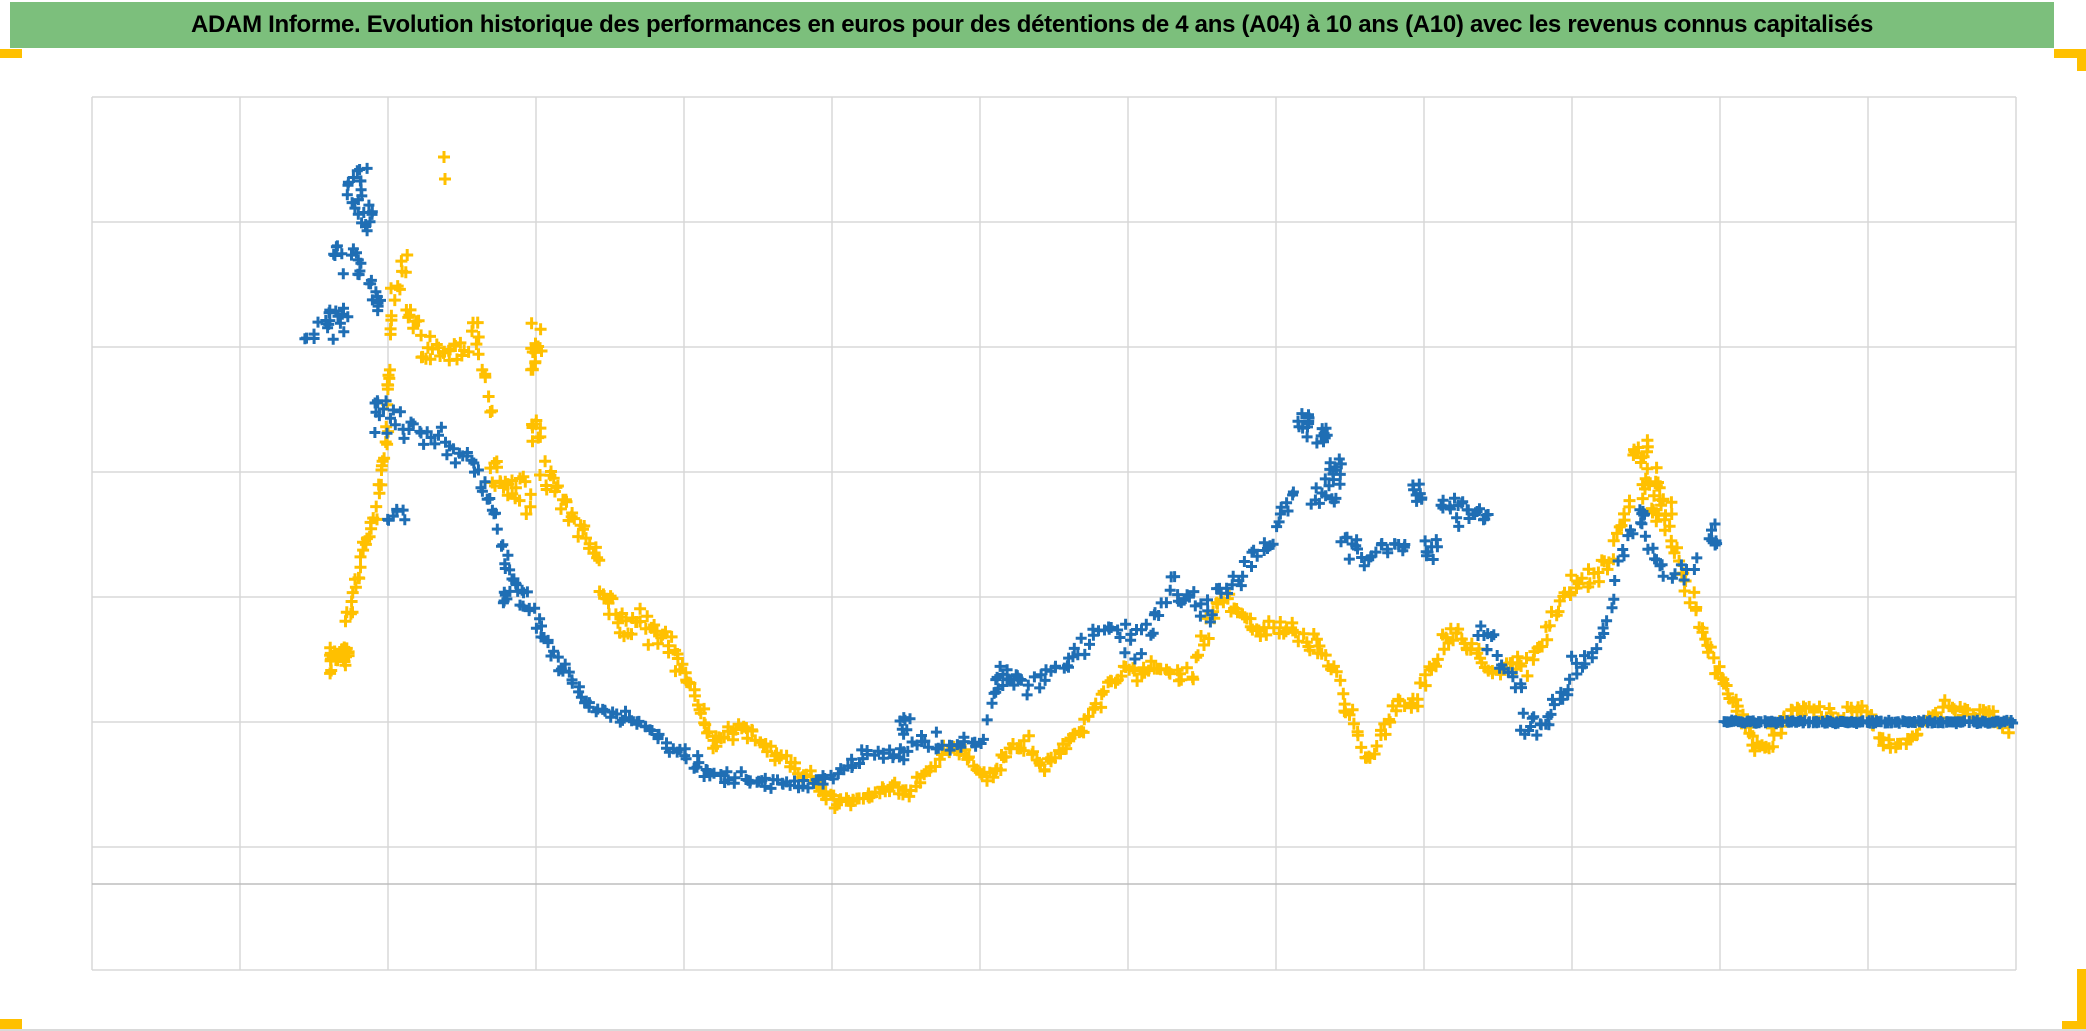  Describe the element at coordinates (11, 1024) in the screenshot. I see `corner-accent-bottom-left` at that location.